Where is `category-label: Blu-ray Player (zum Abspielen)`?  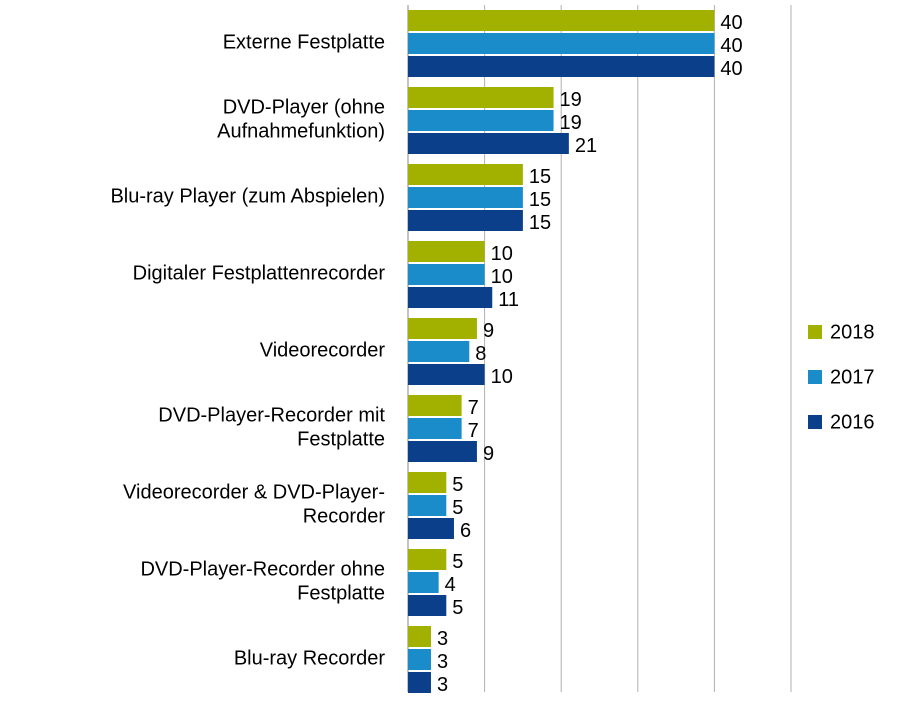
category-label: Blu-ray Player (zum Abspielen) is located at coordinates (247, 197).